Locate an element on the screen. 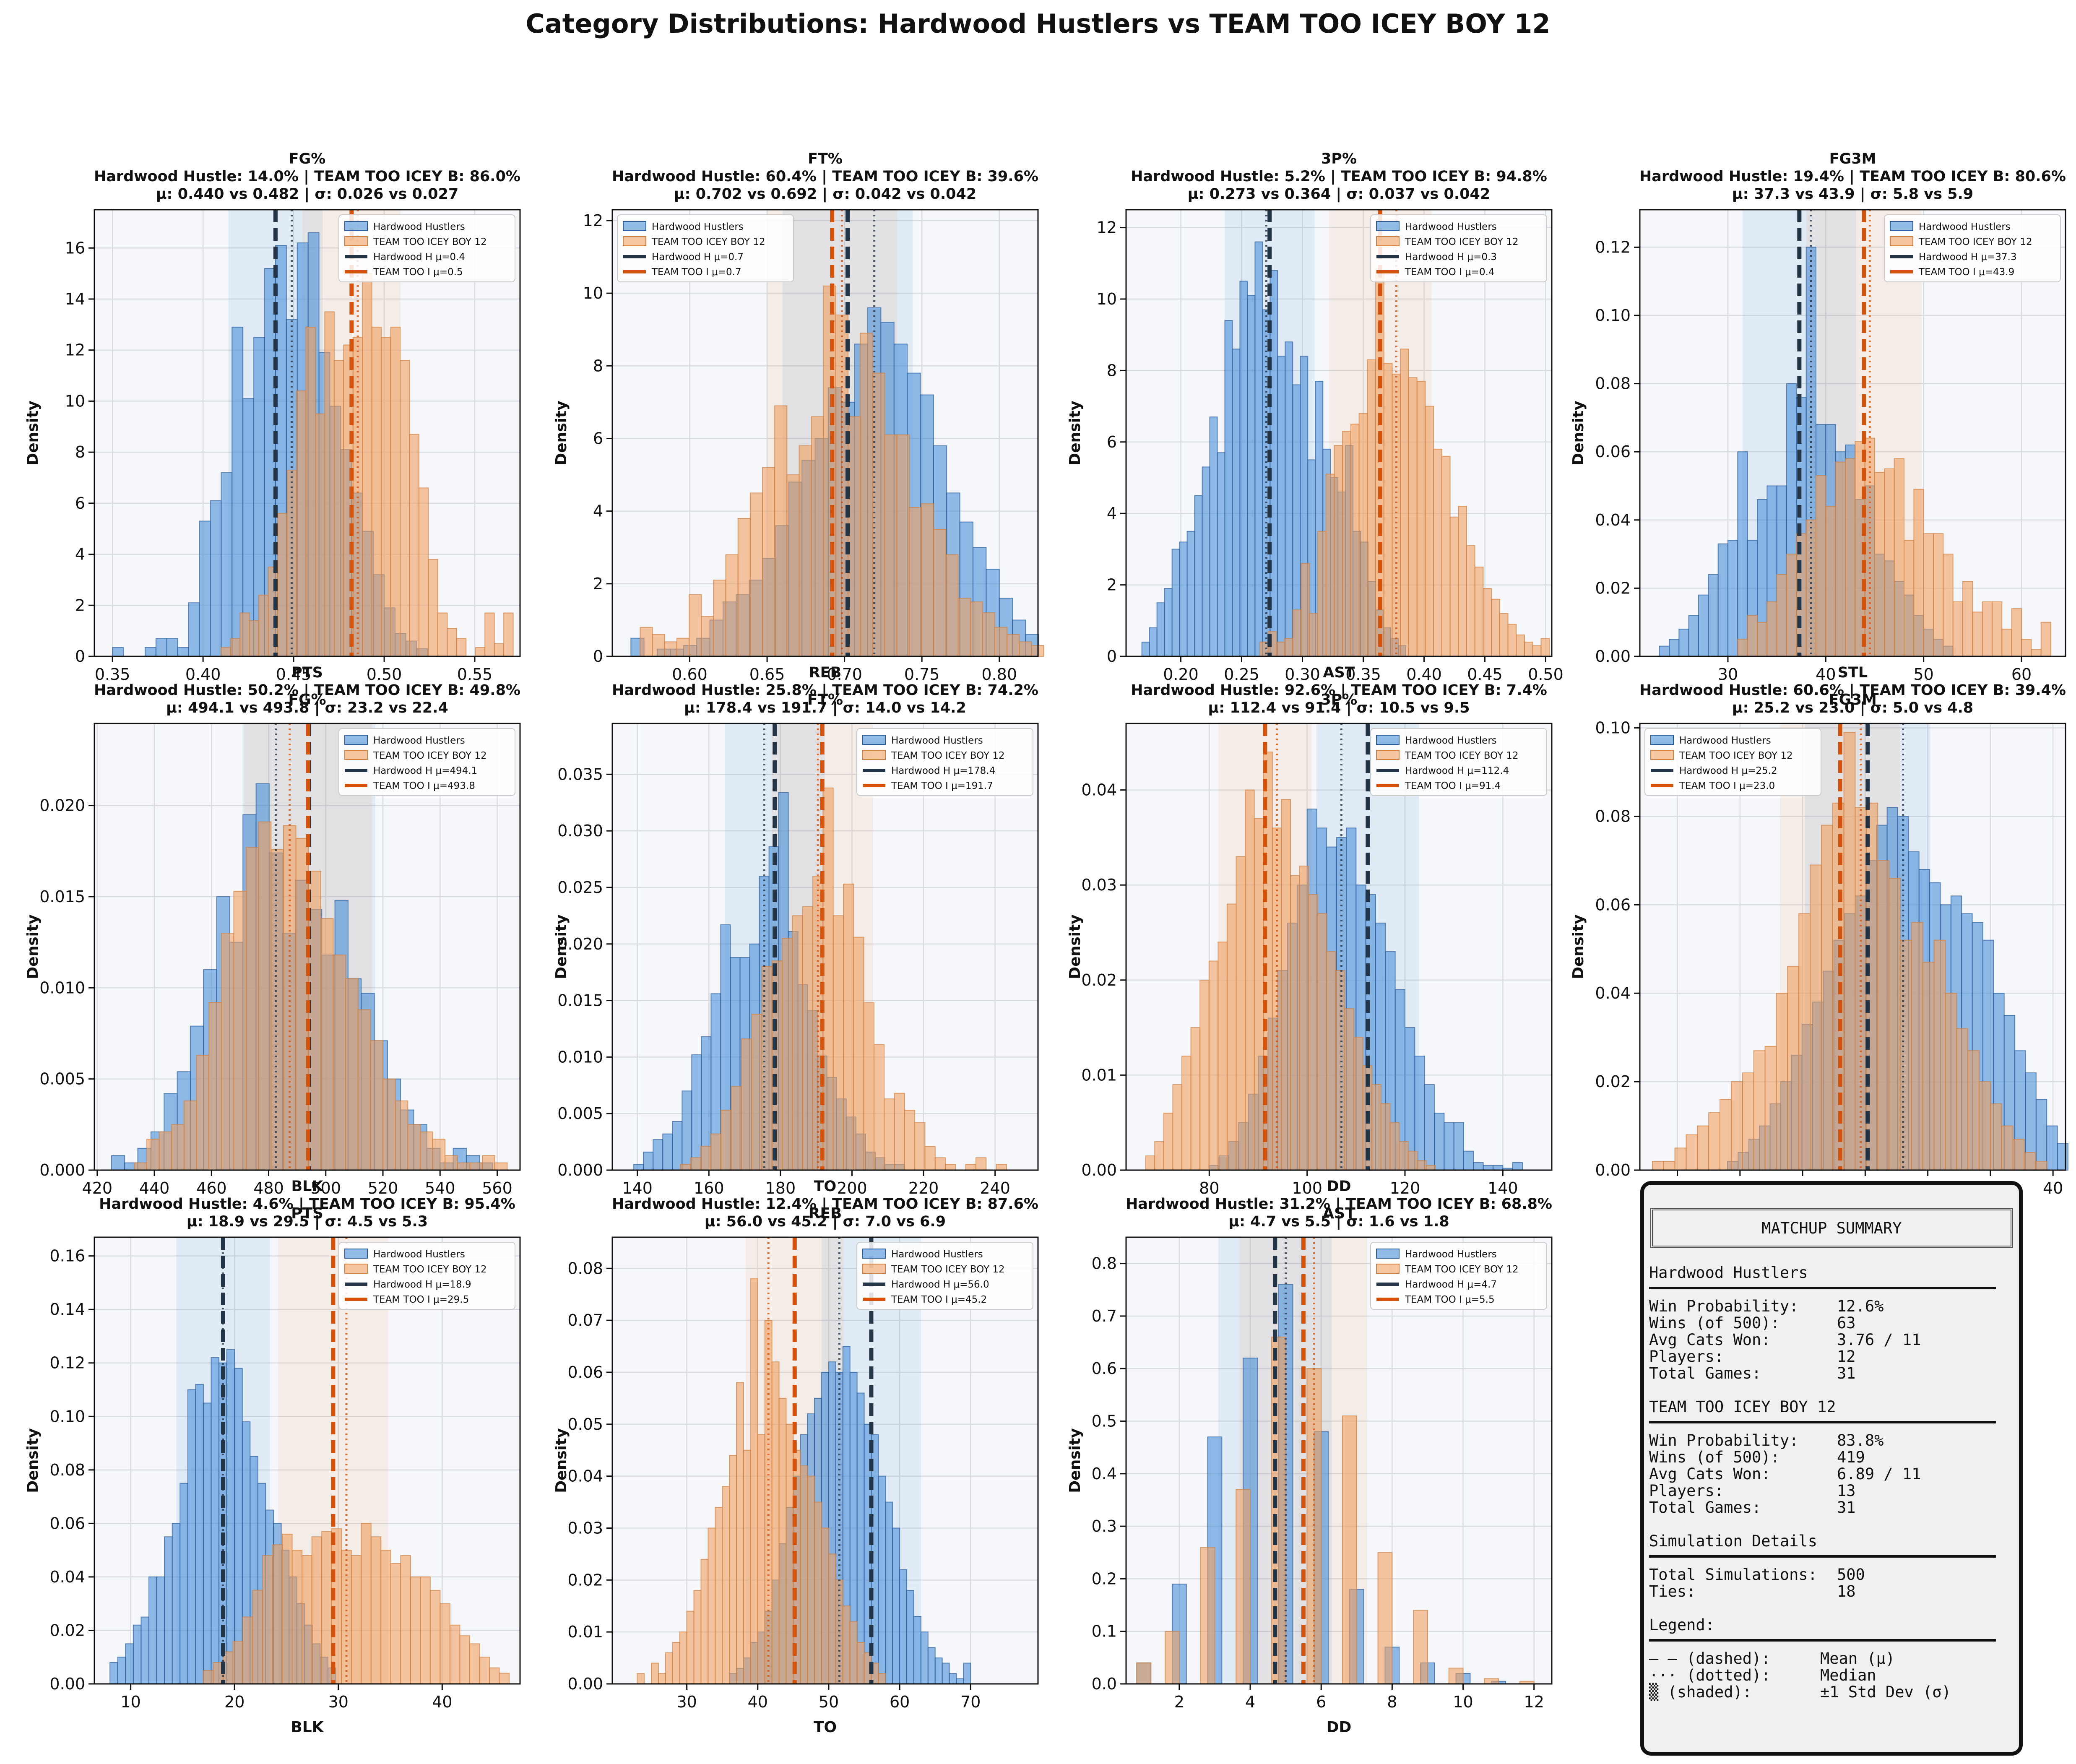  x-tick-label: 40 is located at coordinates (758, 1702).